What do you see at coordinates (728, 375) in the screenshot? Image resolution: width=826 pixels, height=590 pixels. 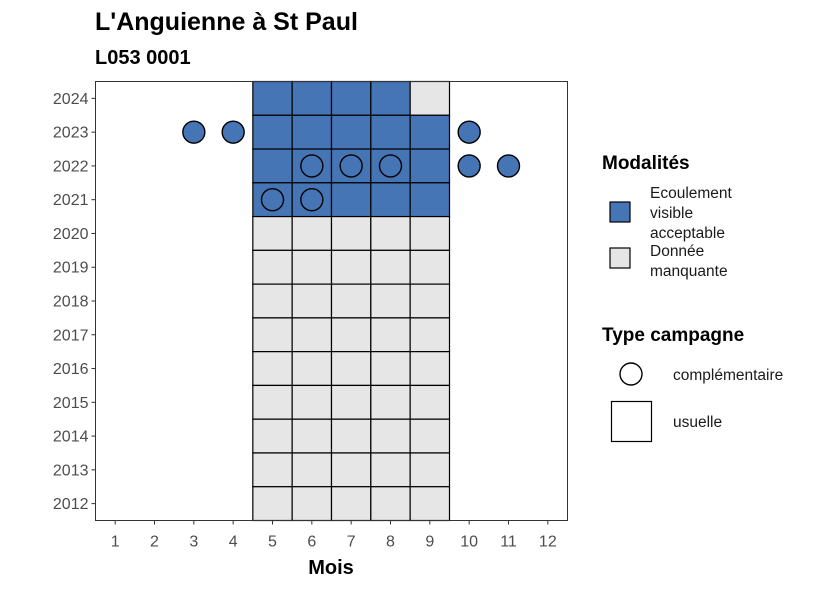 I see `legend-label-complementaire: complémentaire` at bounding box center [728, 375].